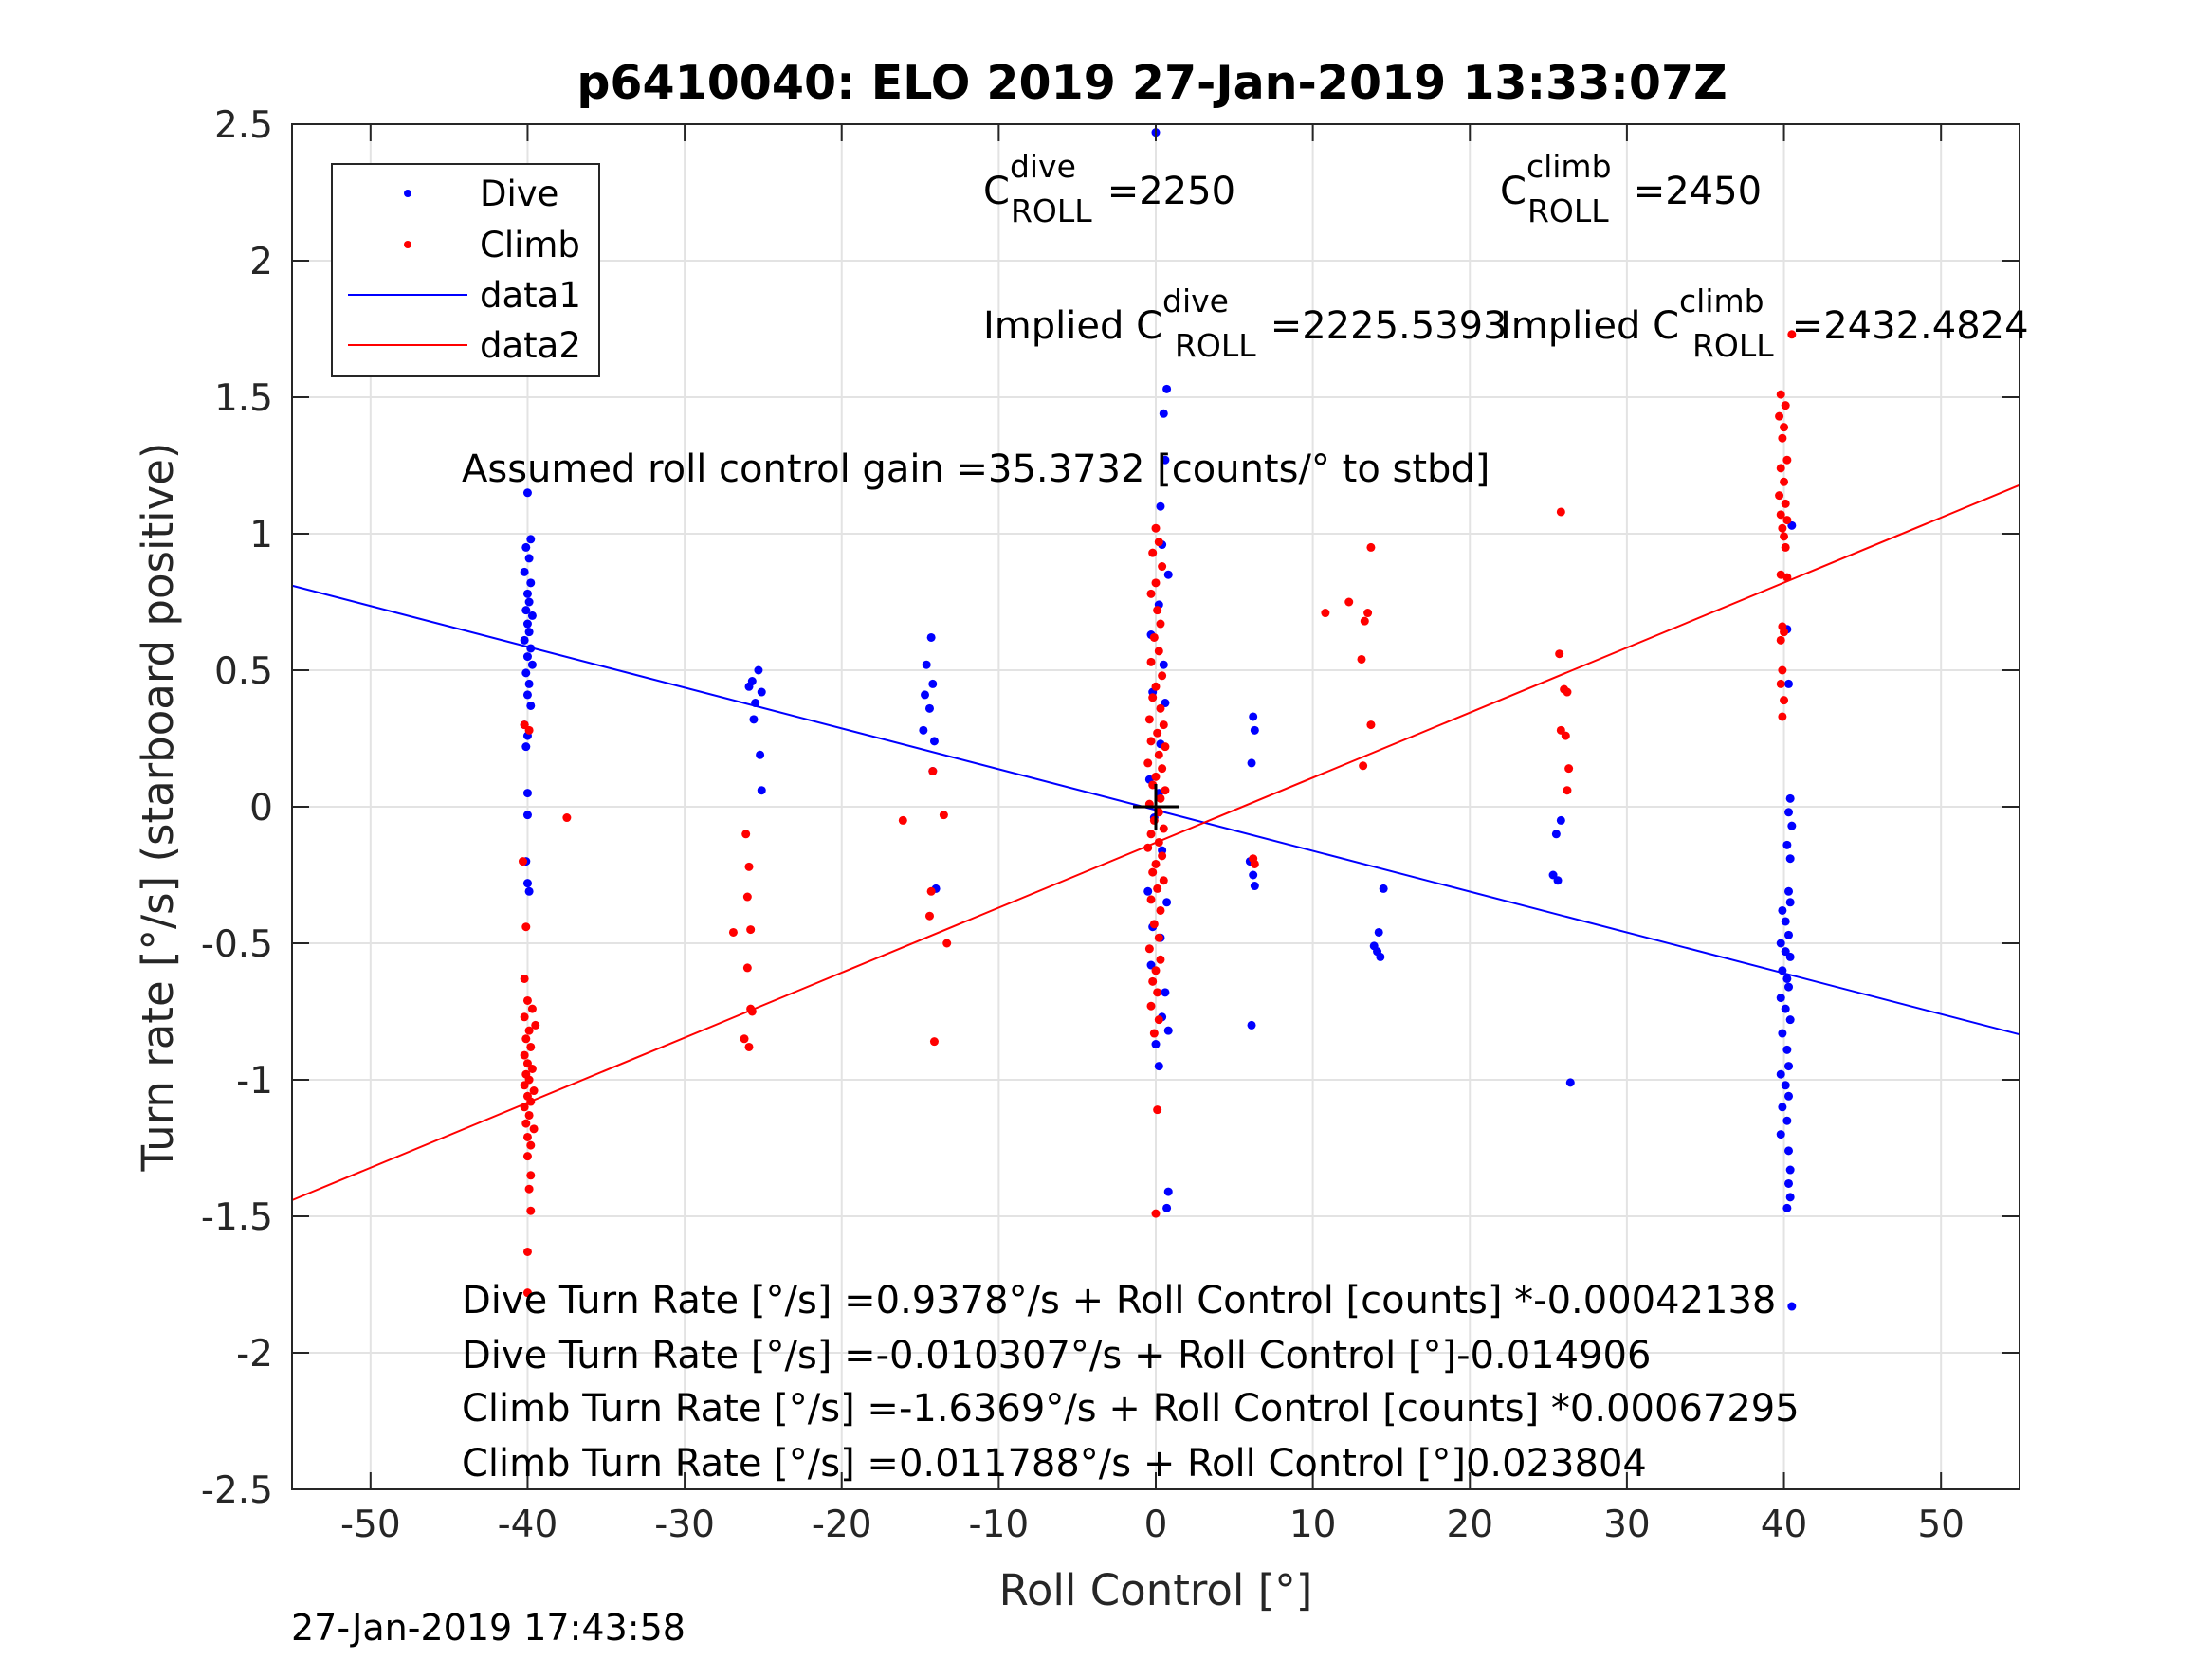 The image size is (2212, 1659). I want to click on x-tick-label: 0, so click(1156, 1525).